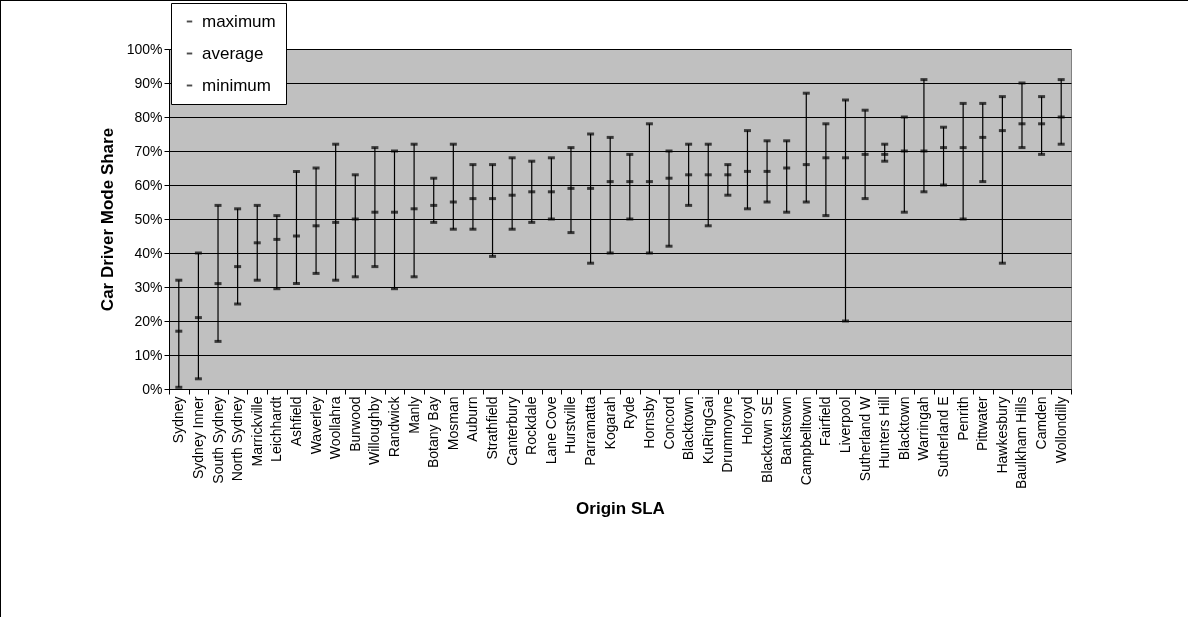 The image size is (1190, 619). Describe the element at coordinates (982, 423) in the screenshot. I see `x-tick-label: Pittwater` at that location.